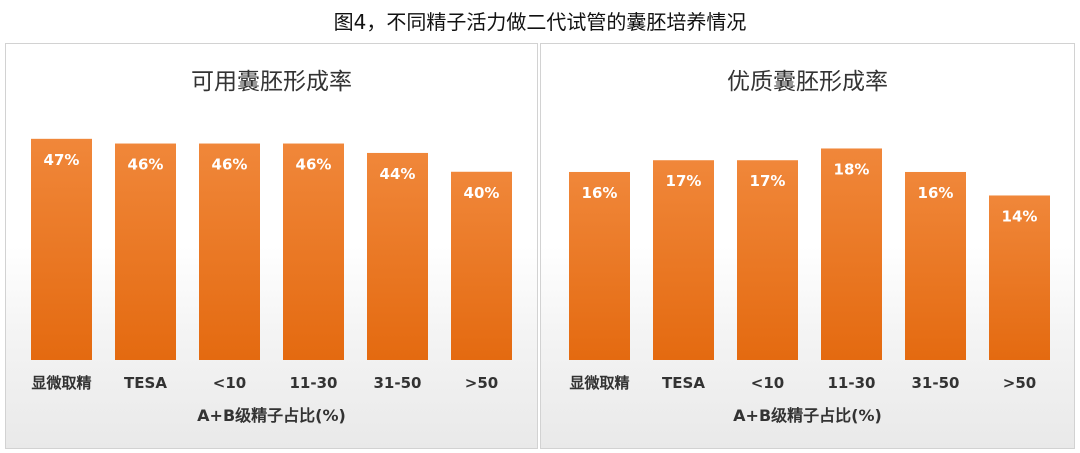 This screenshot has height=453, width=1080. I want to click on chart-title: 优质囊胚形成率, so click(807, 82).